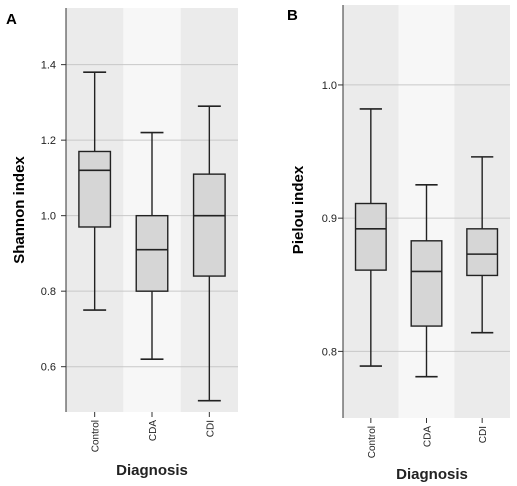  What do you see at coordinates (11, 19) in the screenshot?
I see `panel-label: A` at bounding box center [11, 19].